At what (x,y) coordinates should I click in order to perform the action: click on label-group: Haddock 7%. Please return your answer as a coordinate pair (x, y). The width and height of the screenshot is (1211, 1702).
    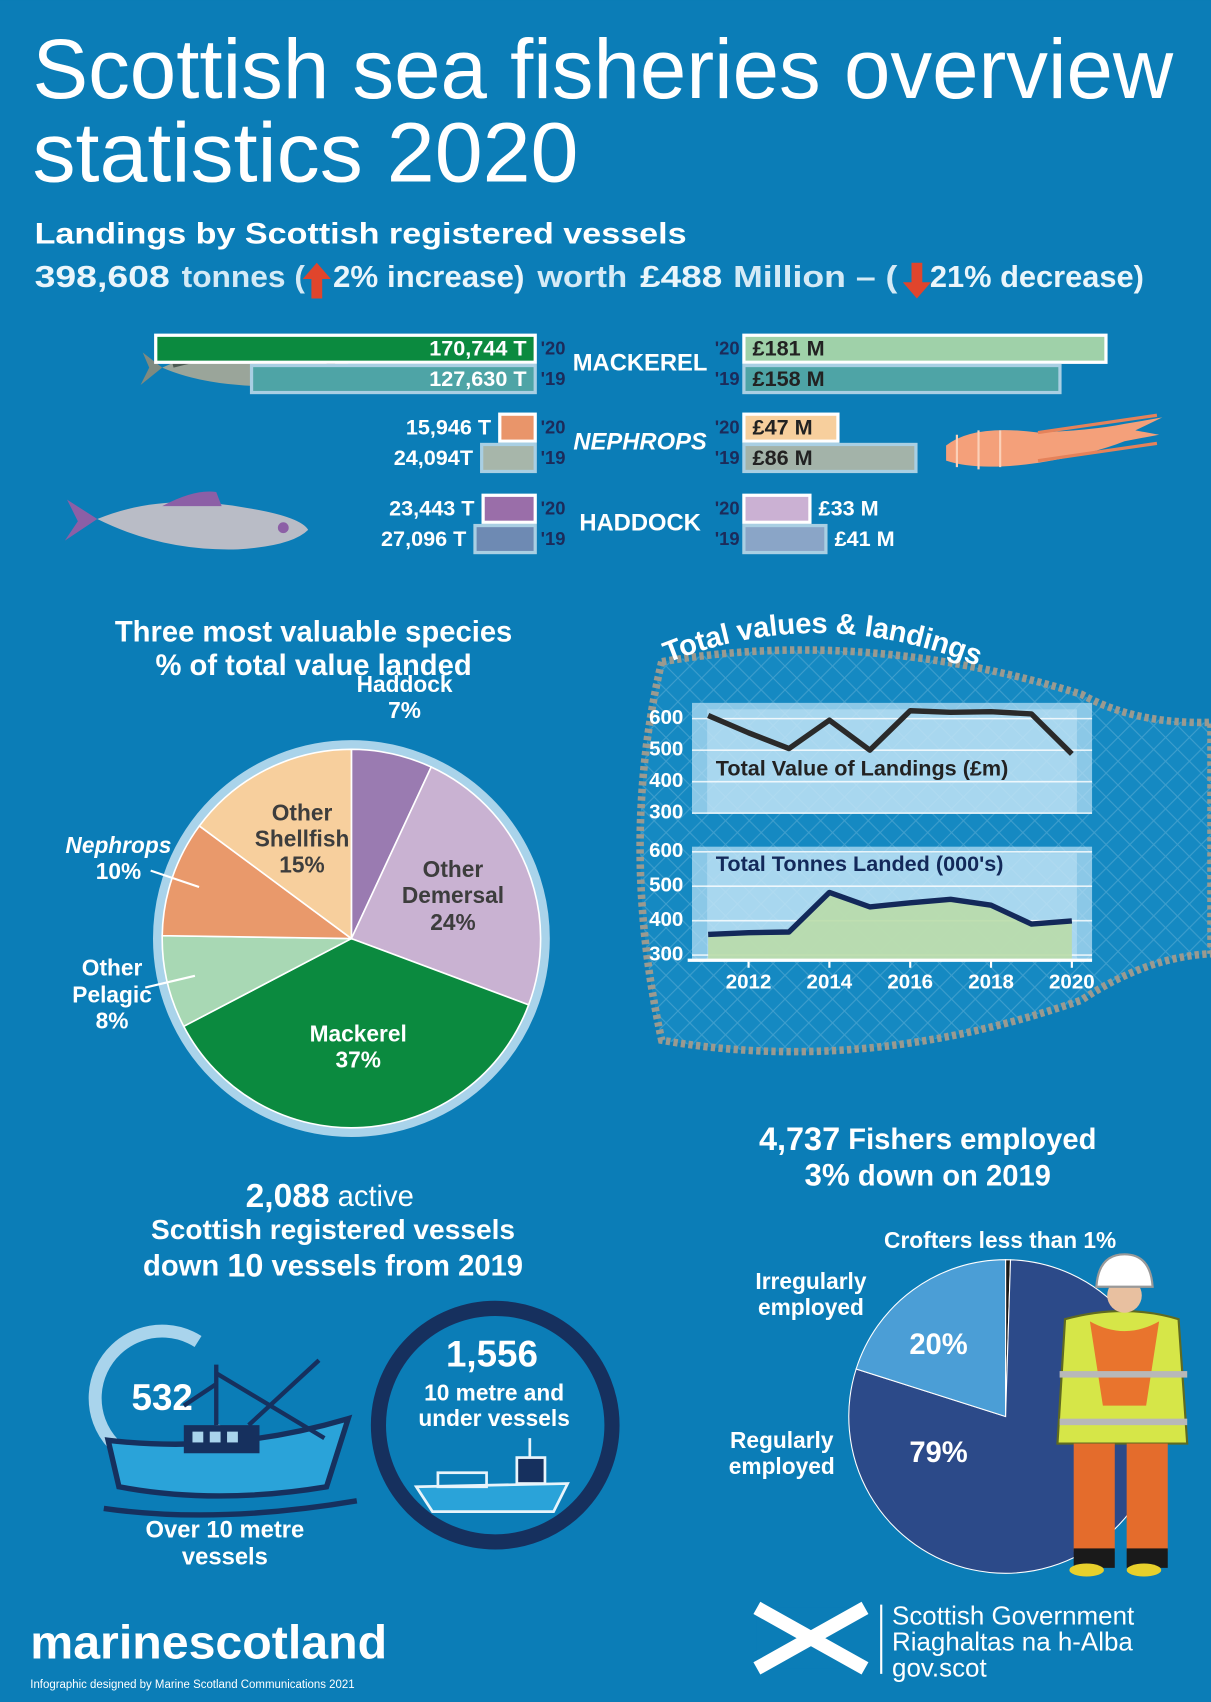
    Looking at the image, I should click on (404, 698).